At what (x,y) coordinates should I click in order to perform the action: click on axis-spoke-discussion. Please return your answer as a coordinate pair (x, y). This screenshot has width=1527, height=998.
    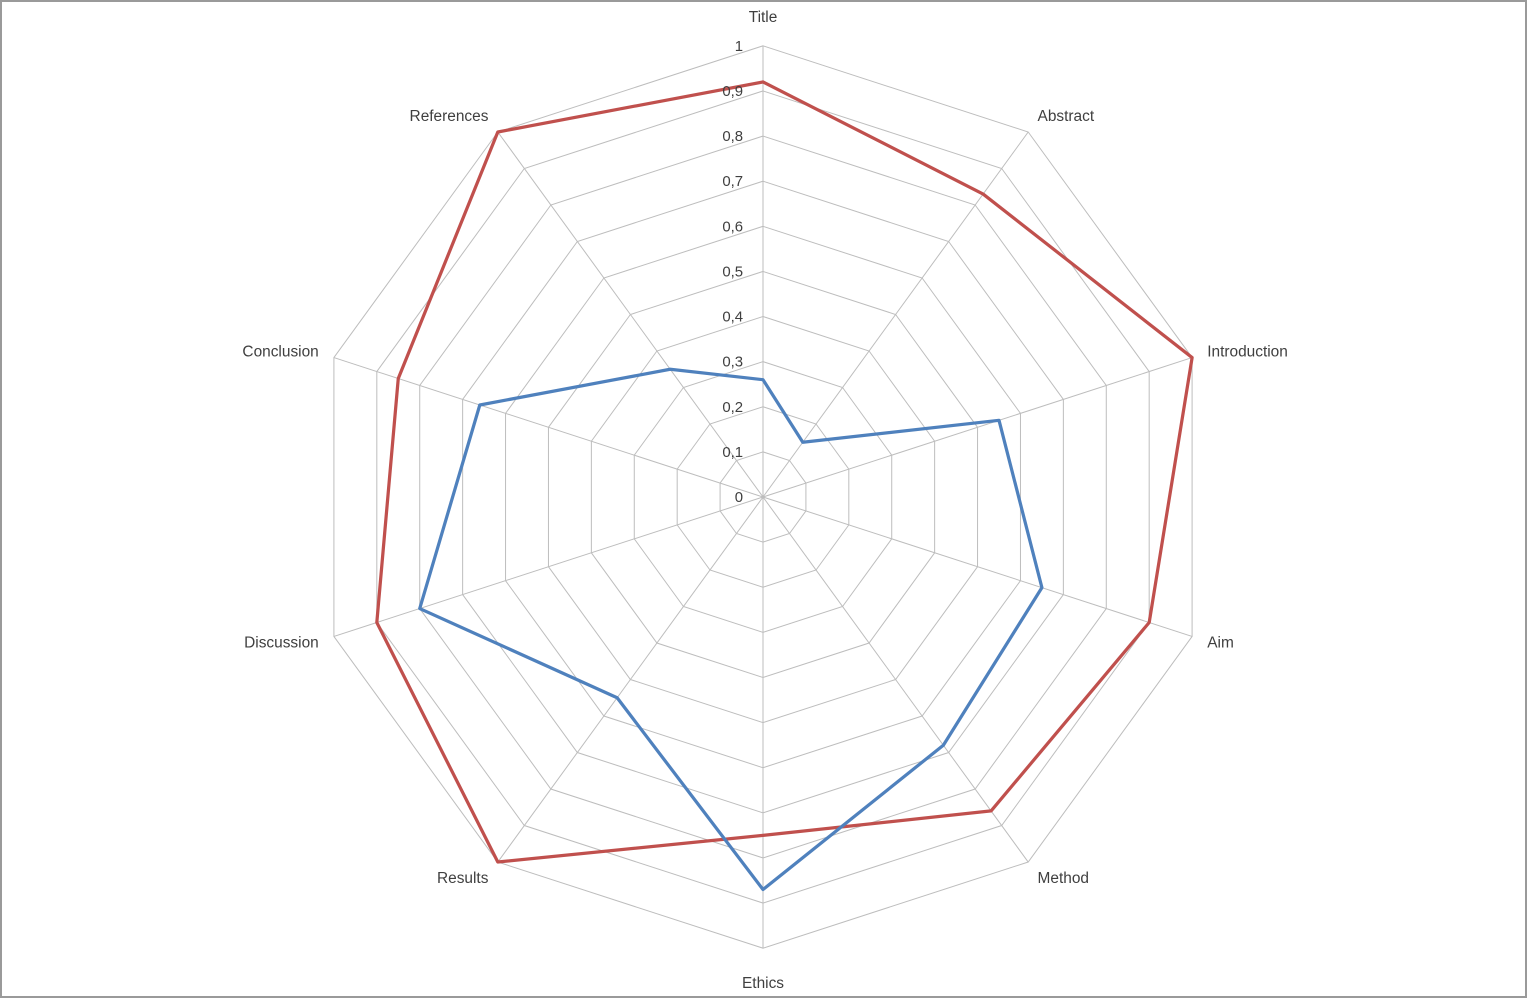
    Looking at the image, I should click on (548, 566).